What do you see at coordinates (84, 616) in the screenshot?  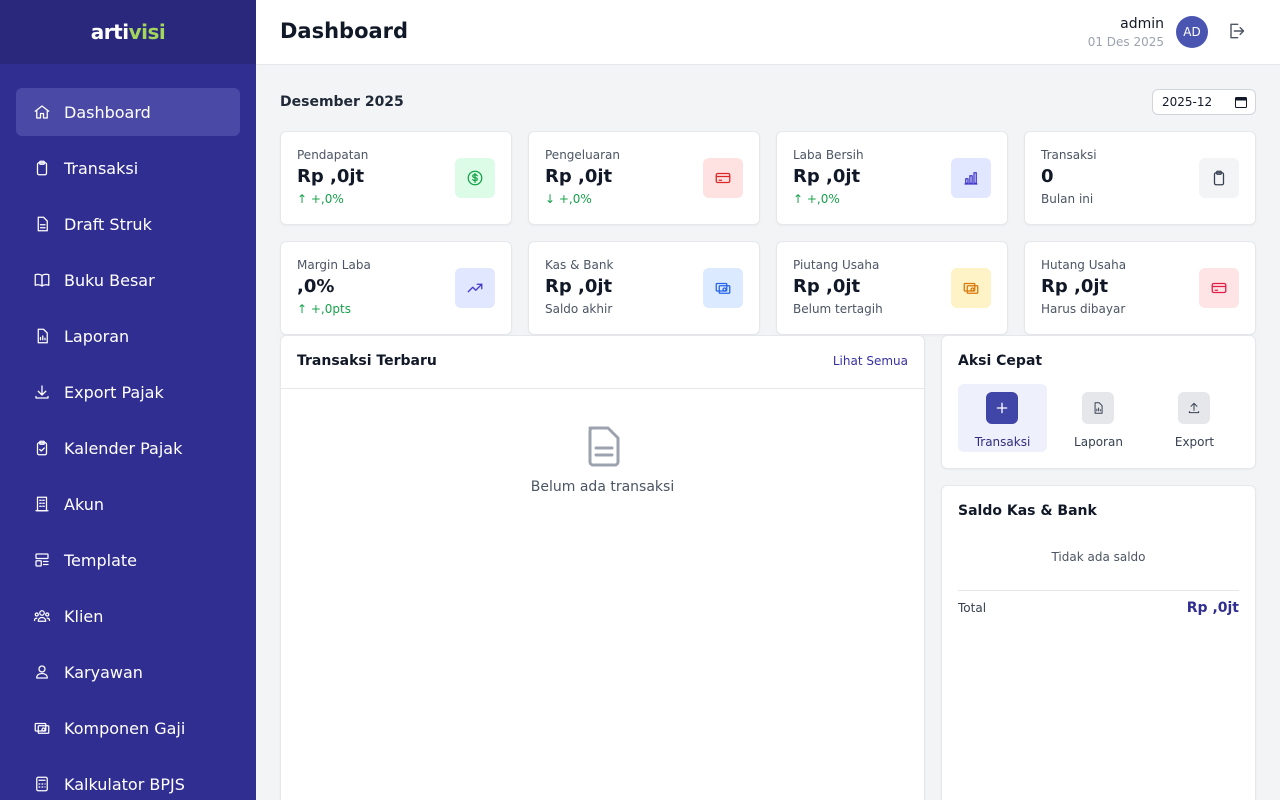 I see `sidebar-item-label: Klien` at bounding box center [84, 616].